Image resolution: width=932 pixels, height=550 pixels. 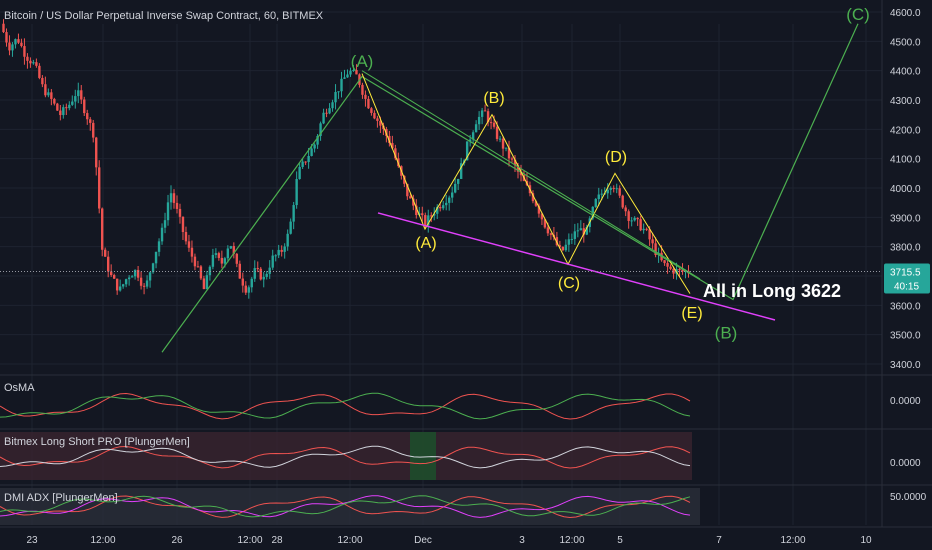 I want to click on annotation-all-in-long: All in Long 3622, so click(x=772, y=291).